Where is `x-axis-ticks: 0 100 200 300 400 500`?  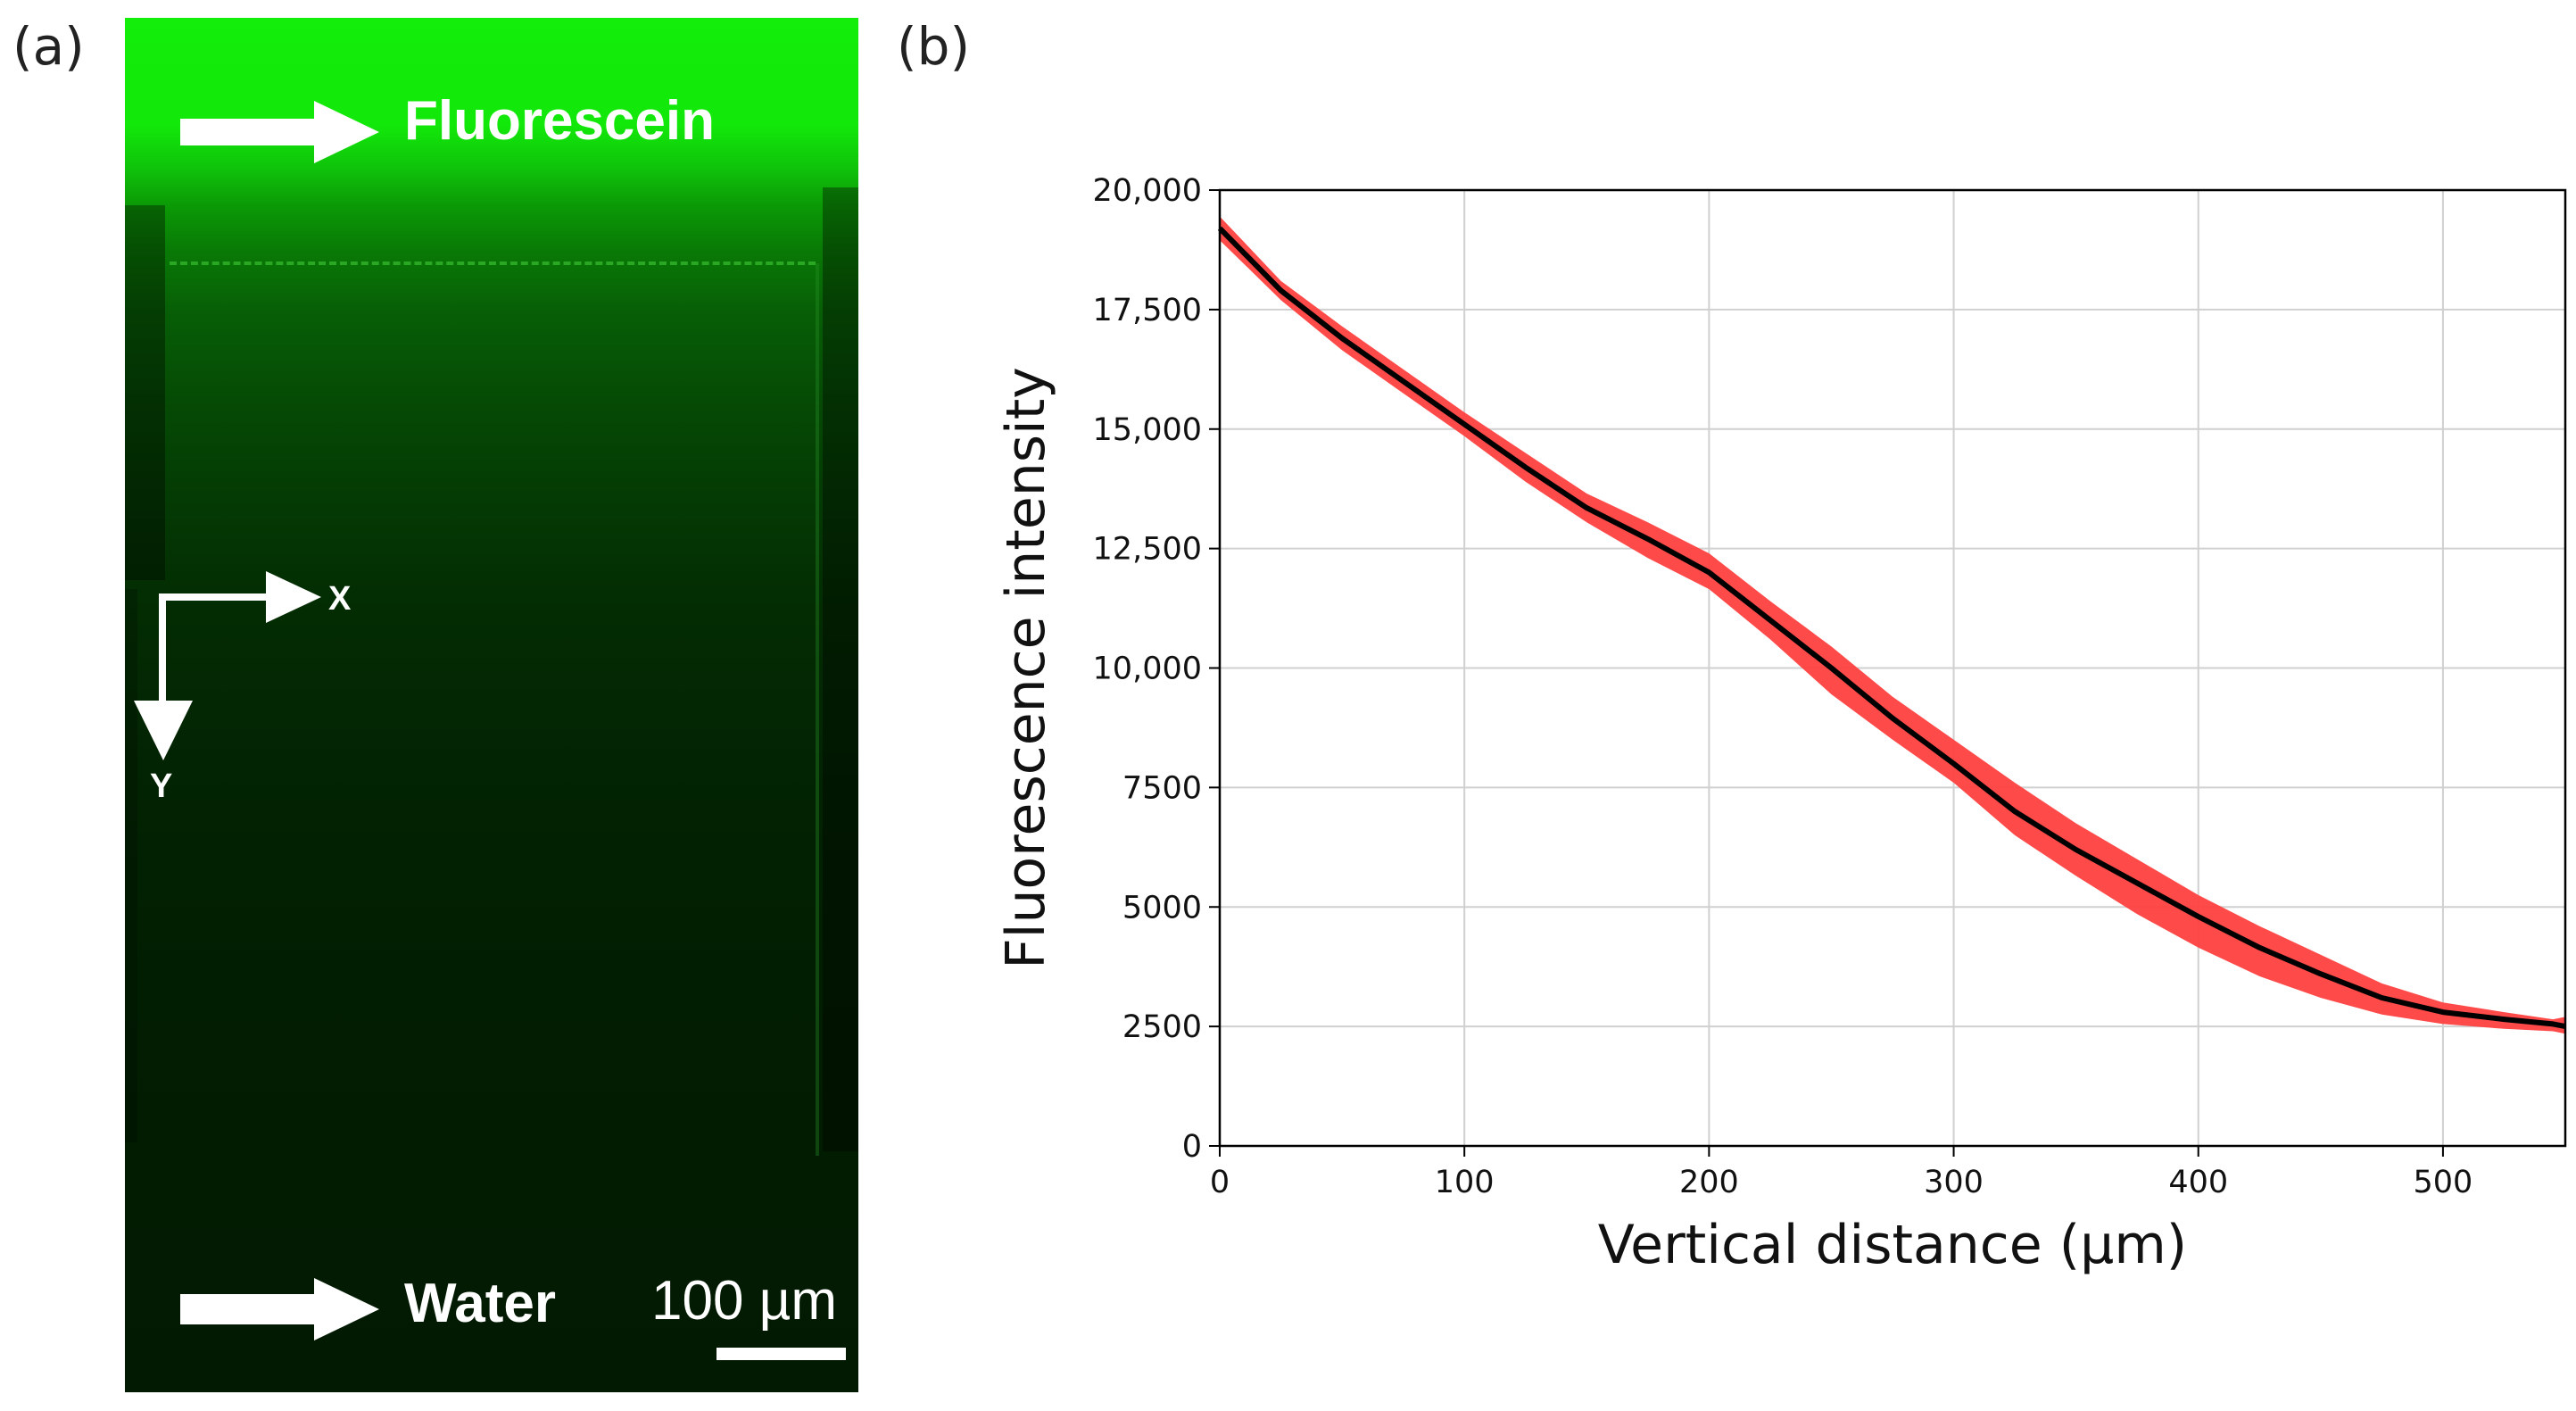 x-axis-ticks: 0 100 200 300 400 500 is located at coordinates (1841, 1173).